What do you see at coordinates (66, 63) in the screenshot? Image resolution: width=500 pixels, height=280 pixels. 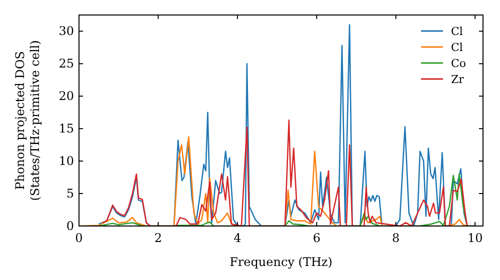 I see `y-tick-label: 25` at bounding box center [66, 63].